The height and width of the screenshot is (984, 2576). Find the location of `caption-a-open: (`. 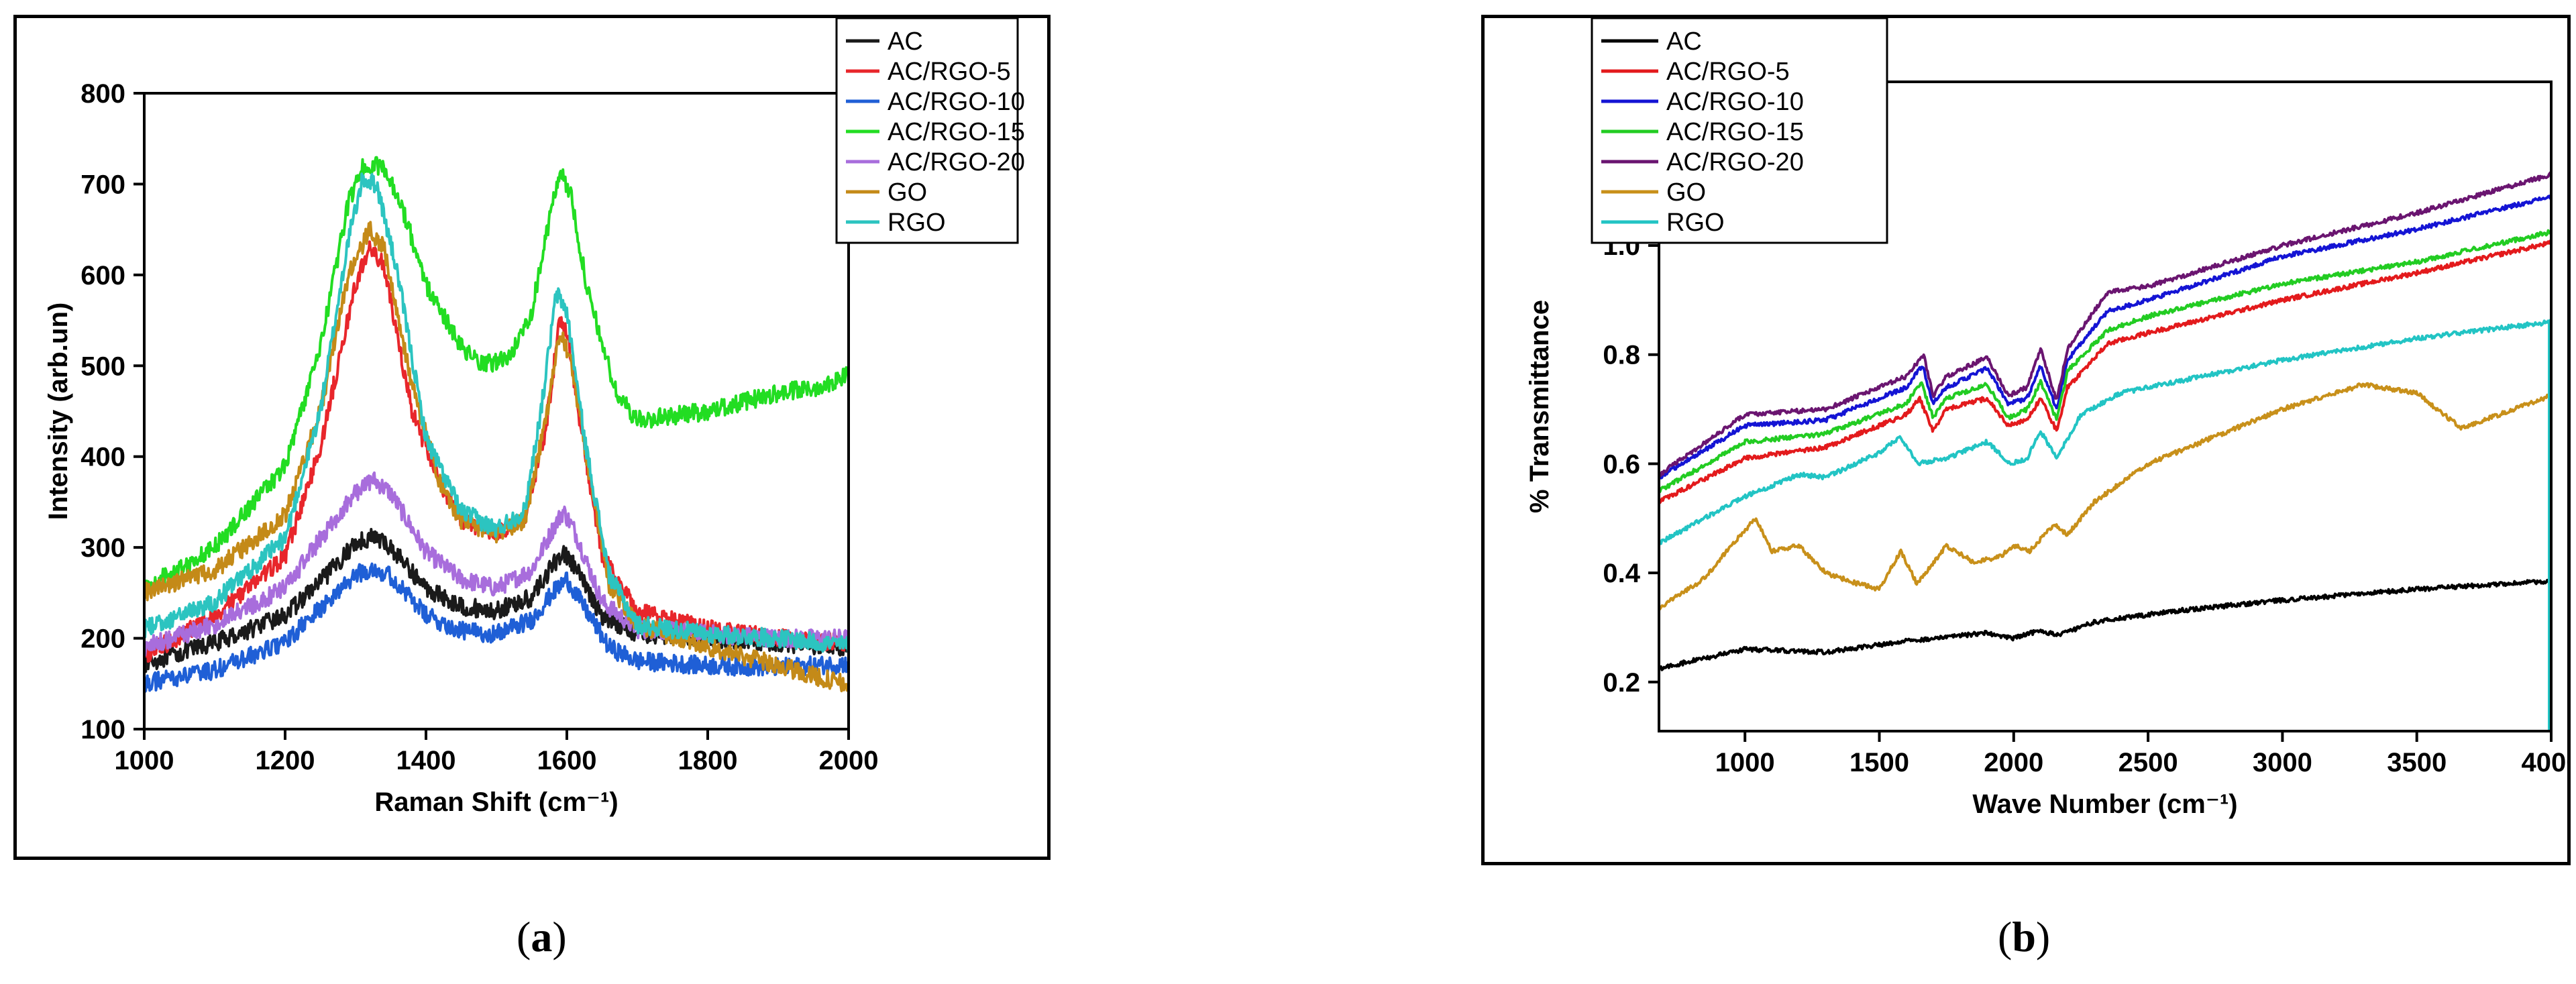

caption-a-open: ( is located at coordinates (524, 937).